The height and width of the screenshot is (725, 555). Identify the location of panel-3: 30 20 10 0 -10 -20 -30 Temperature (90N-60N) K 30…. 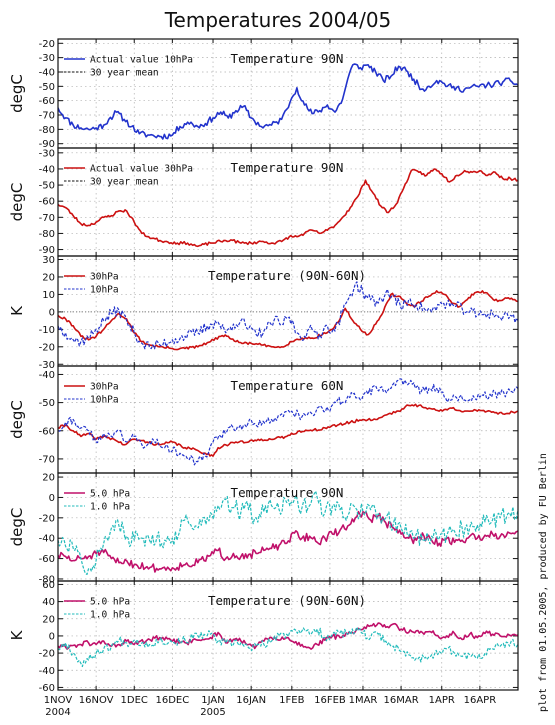
(263, 313).